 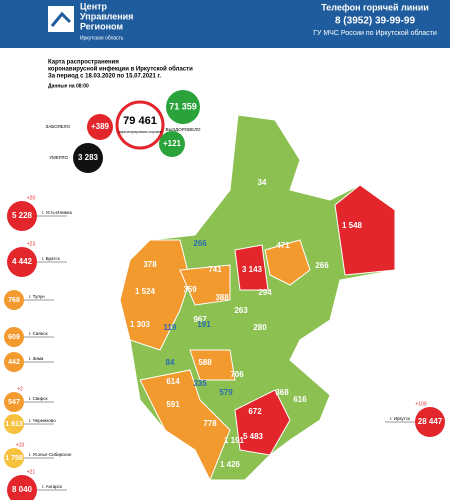 What do you see at coordinates (83, 63) in the screenshot?
I see `title: Карта распространения` at bounding box center [83, 63].